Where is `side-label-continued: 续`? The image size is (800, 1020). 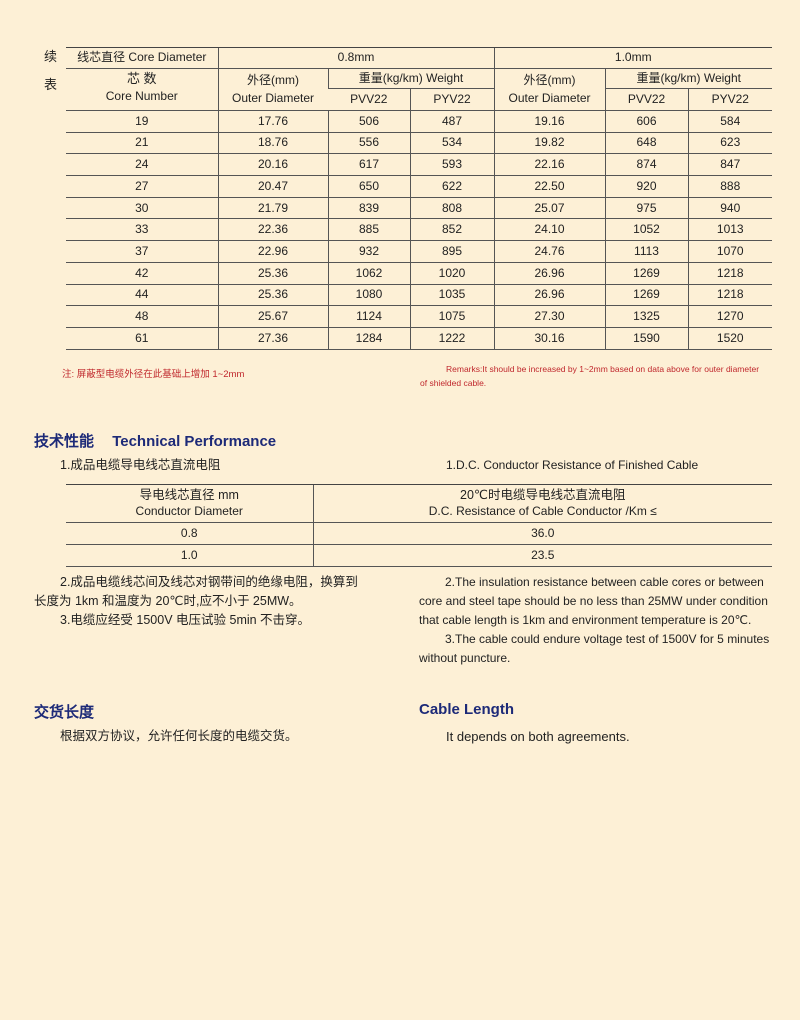 side-label-continued: 续 is located at coordinates (51, 56).